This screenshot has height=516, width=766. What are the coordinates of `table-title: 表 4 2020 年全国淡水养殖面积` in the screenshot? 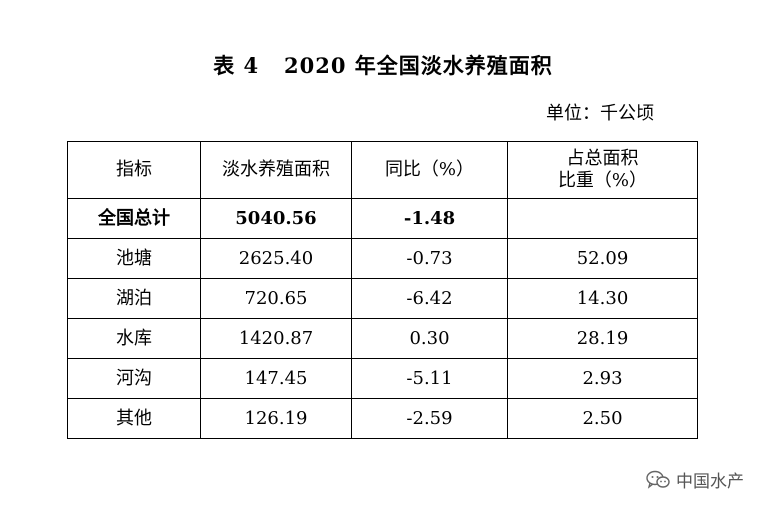 It's located at (383, 65).